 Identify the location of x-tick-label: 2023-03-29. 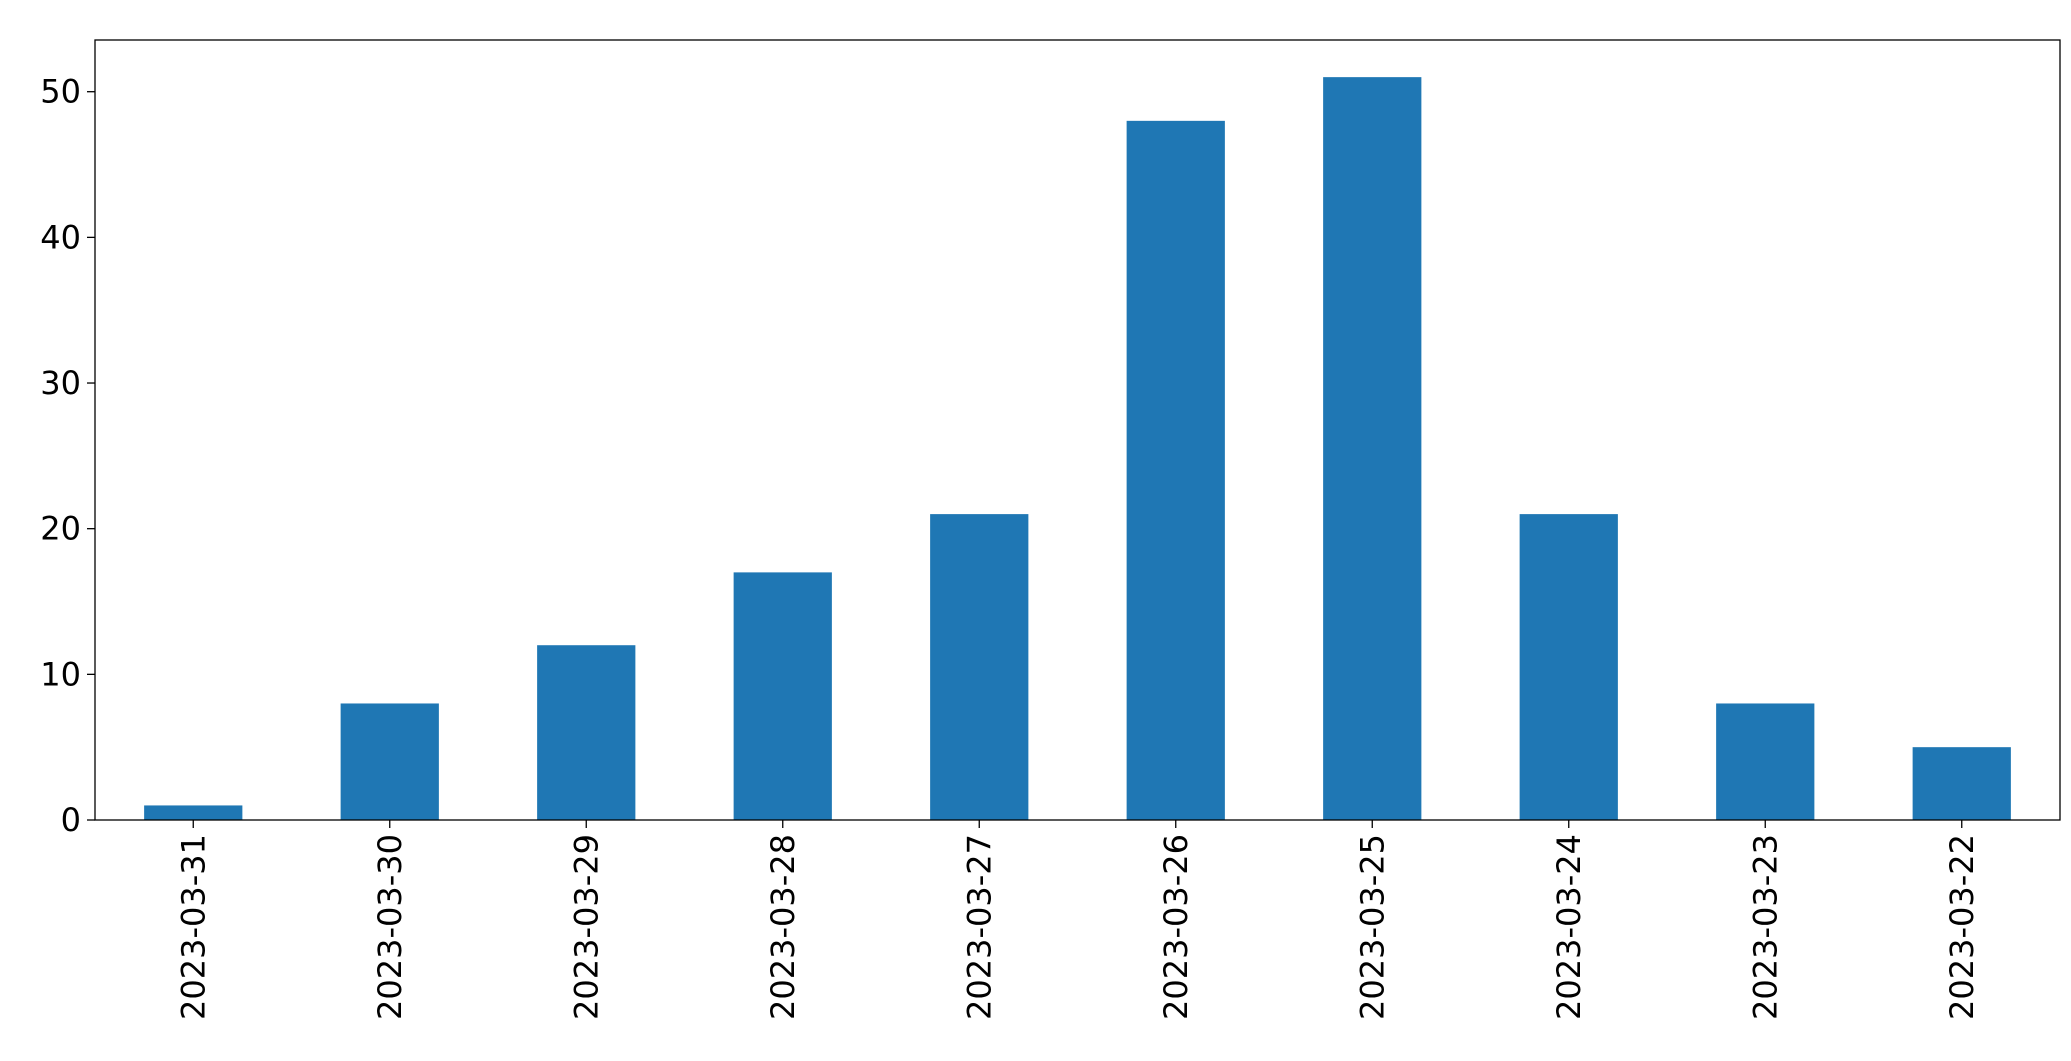
(586, 927).